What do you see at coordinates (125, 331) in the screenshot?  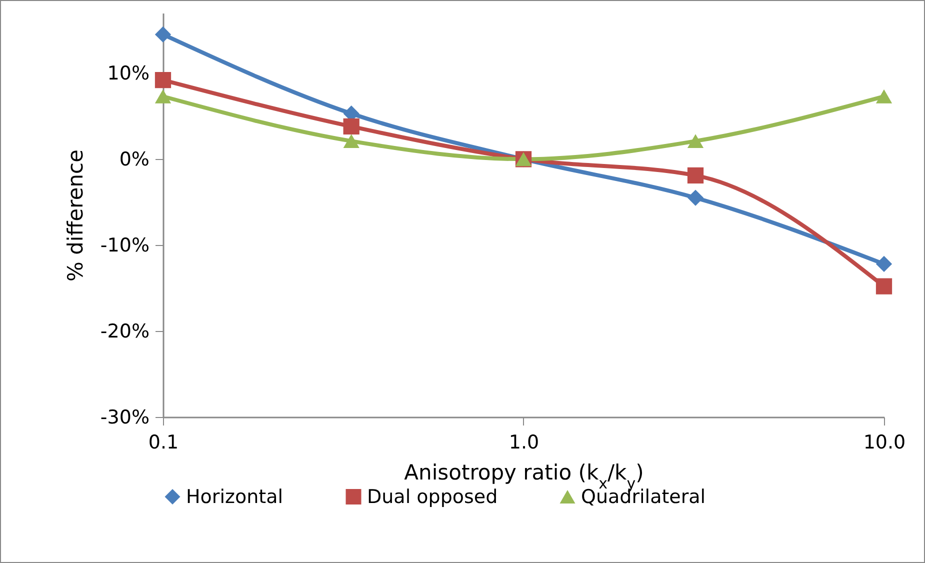 I see `y-tick-label: -20%` at bounding box center [125, 331].